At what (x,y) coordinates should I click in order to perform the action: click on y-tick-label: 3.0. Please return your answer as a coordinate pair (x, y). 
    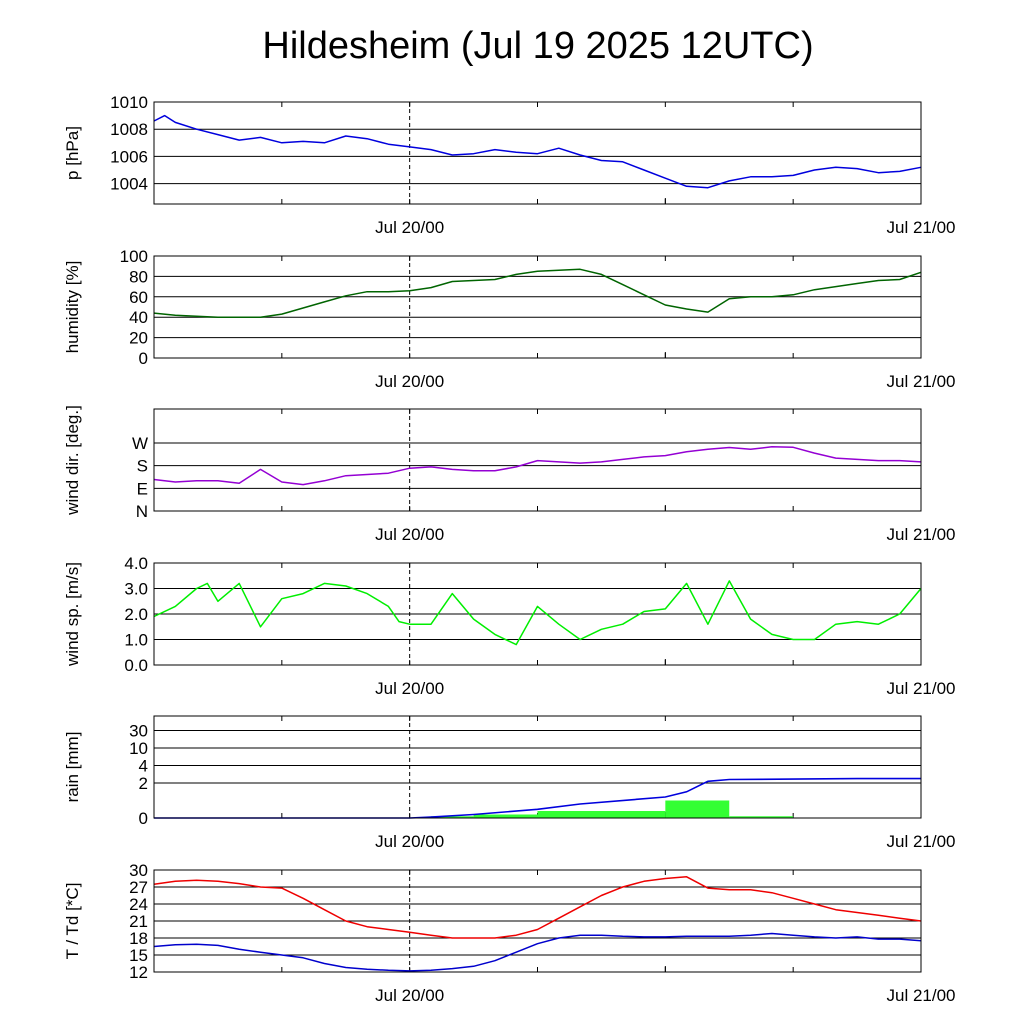
    Looking at the image, I should click on (136, 589).